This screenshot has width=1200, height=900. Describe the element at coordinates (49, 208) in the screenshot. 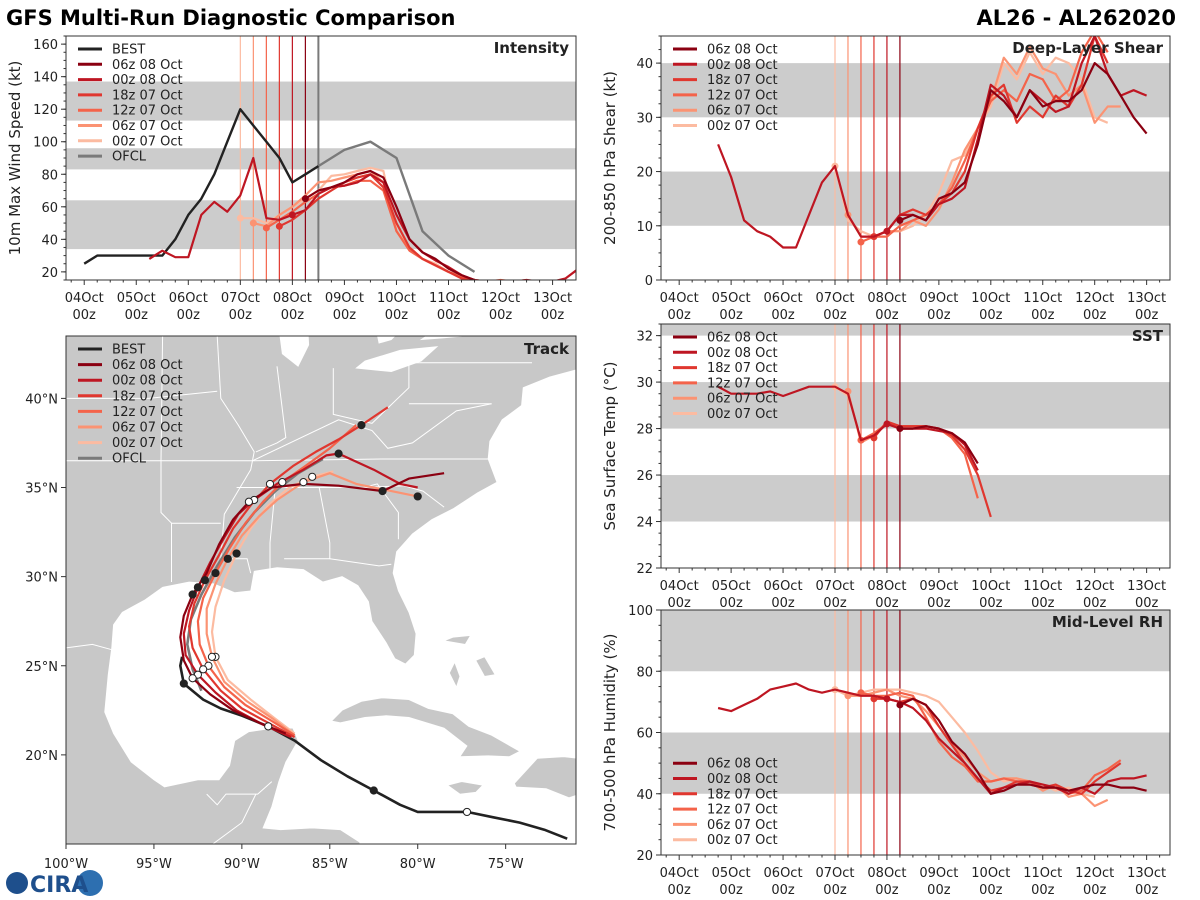

I see `y-tick-label: 60` at that location.